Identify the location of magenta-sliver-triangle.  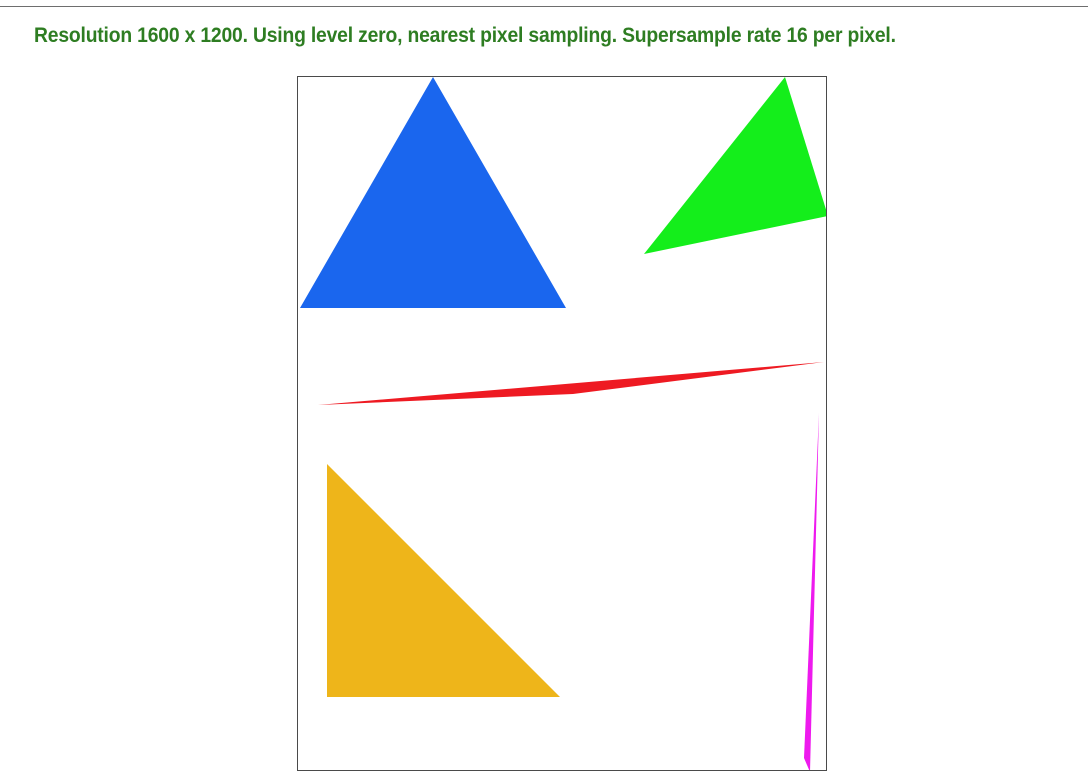
(811, 591).